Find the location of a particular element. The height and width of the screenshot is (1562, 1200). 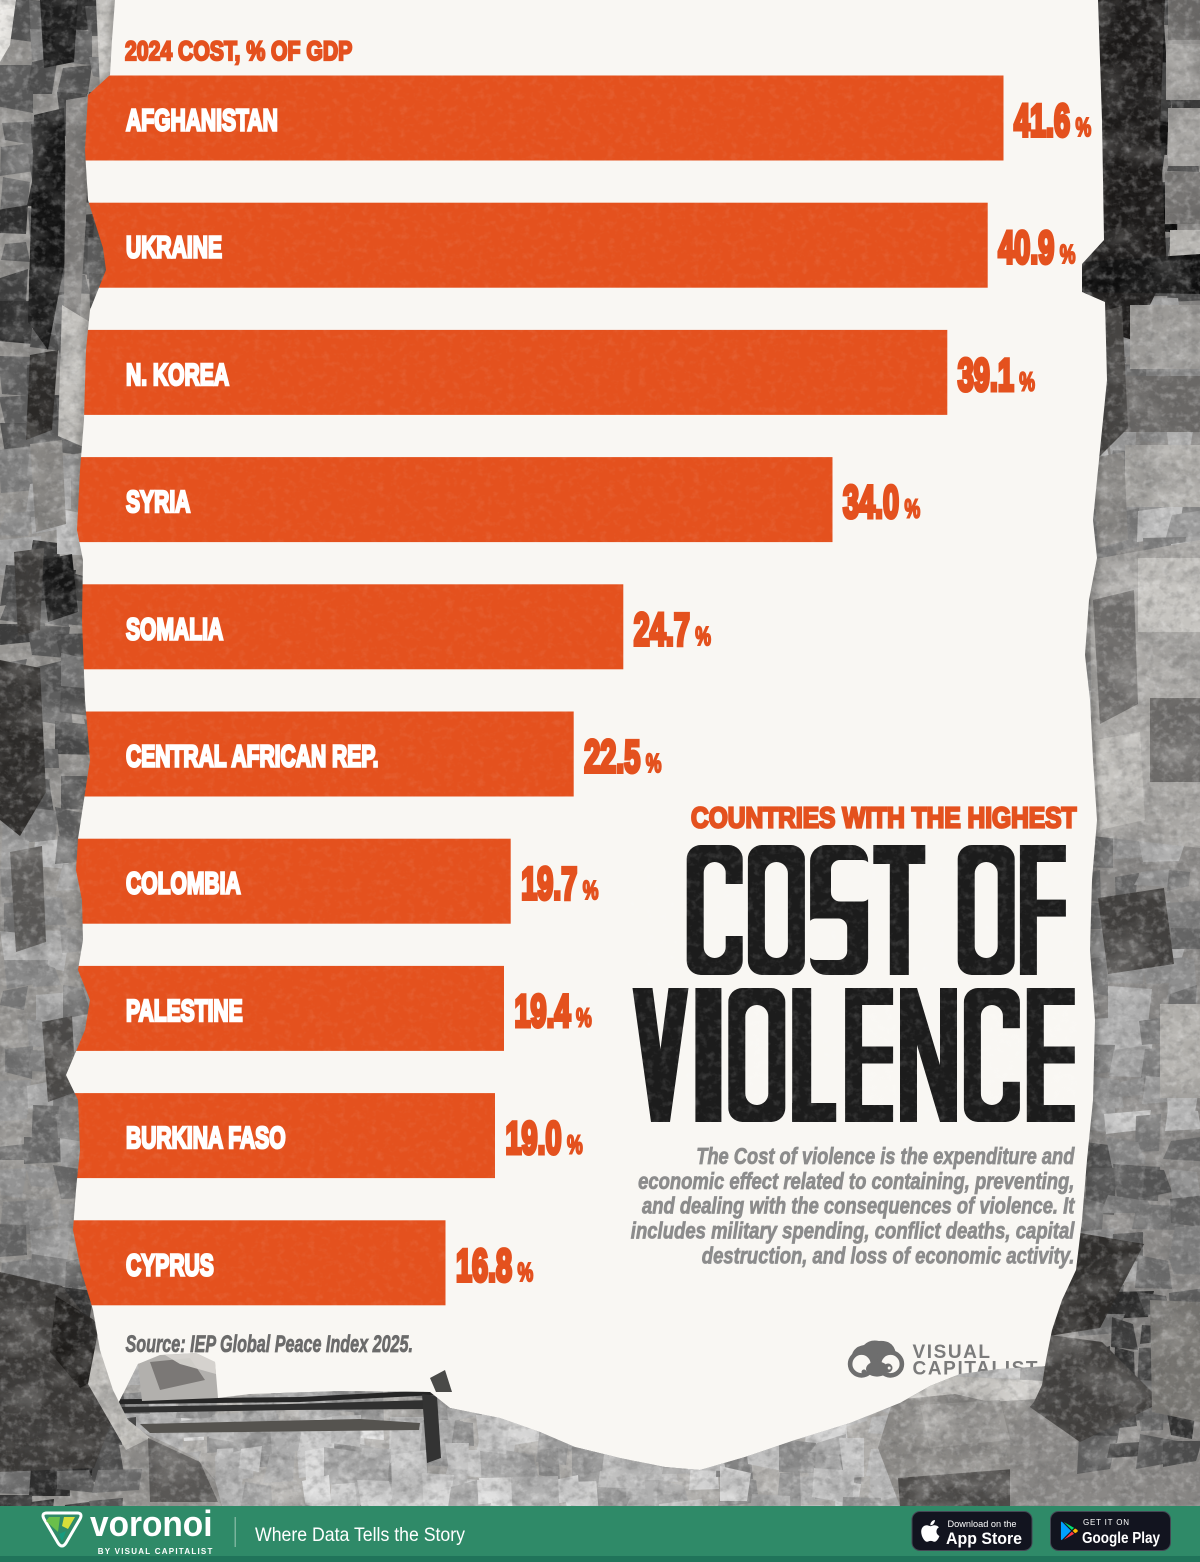

svg-text: SYRIA is located at coordinates (158, 501).